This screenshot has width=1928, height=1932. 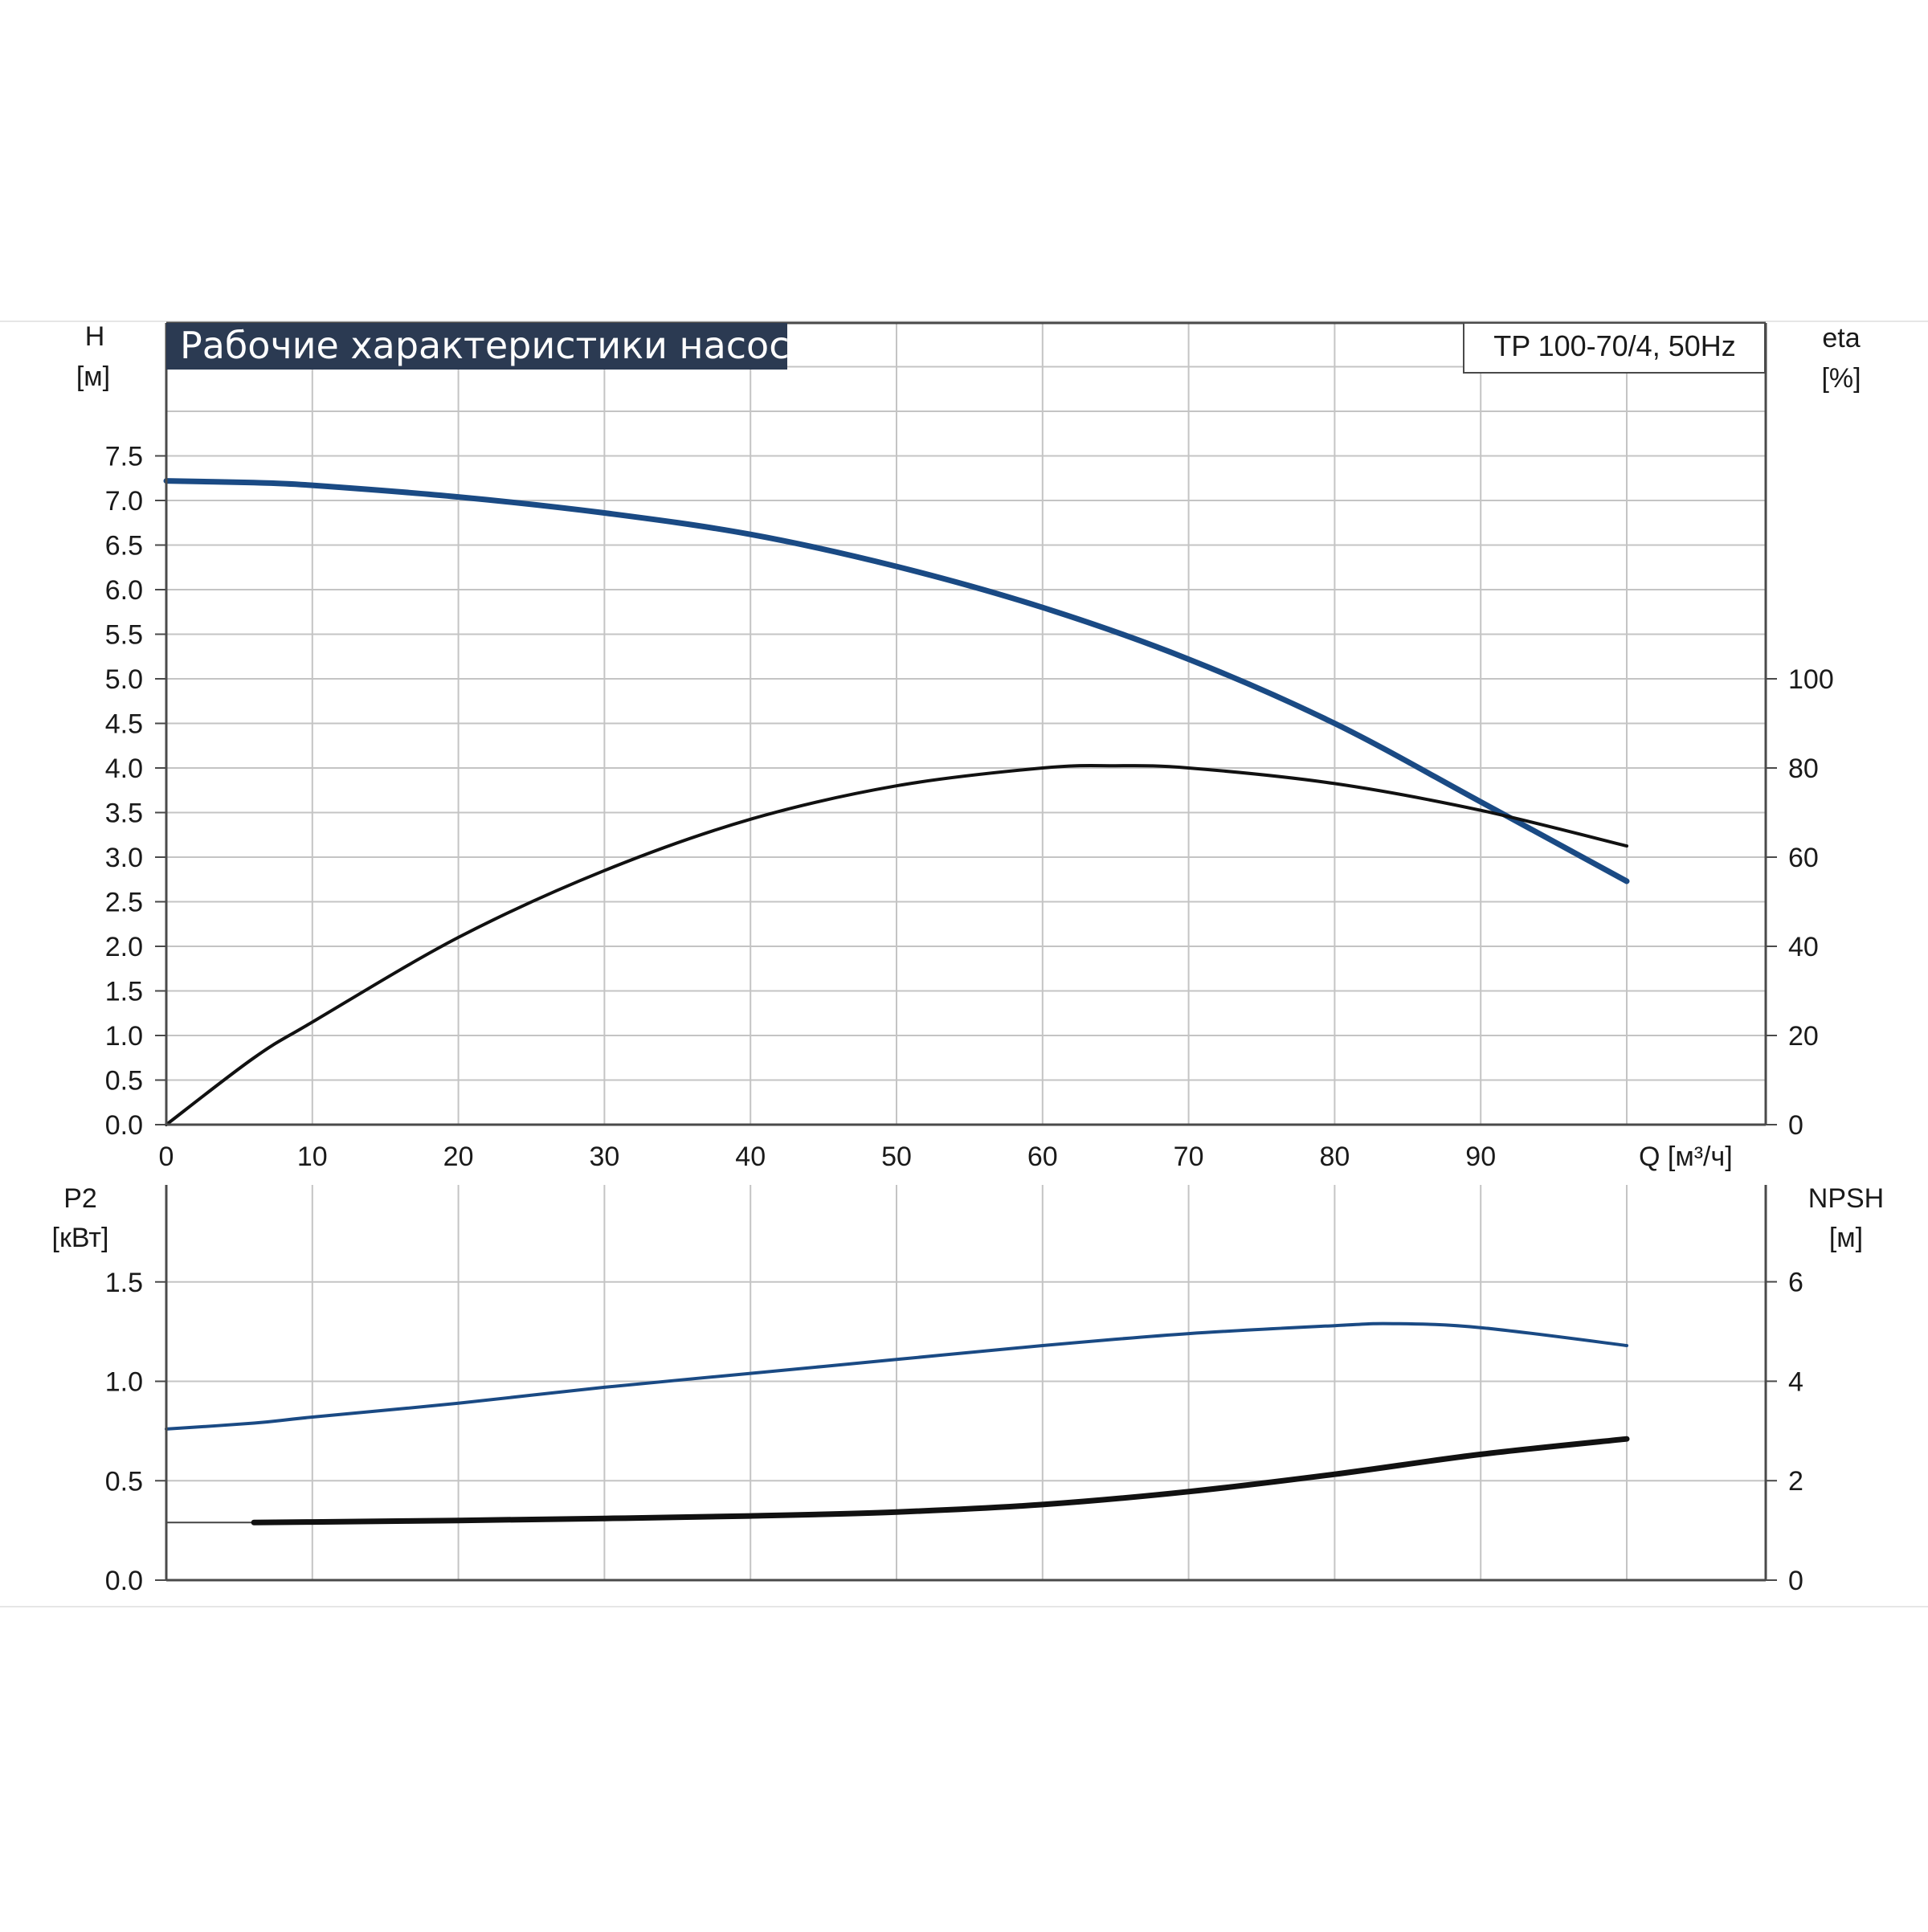 What do you see at coordinates (95, 336) in the screenshot?
I see `h-axis-label: H` at bounding box center [95, 336].